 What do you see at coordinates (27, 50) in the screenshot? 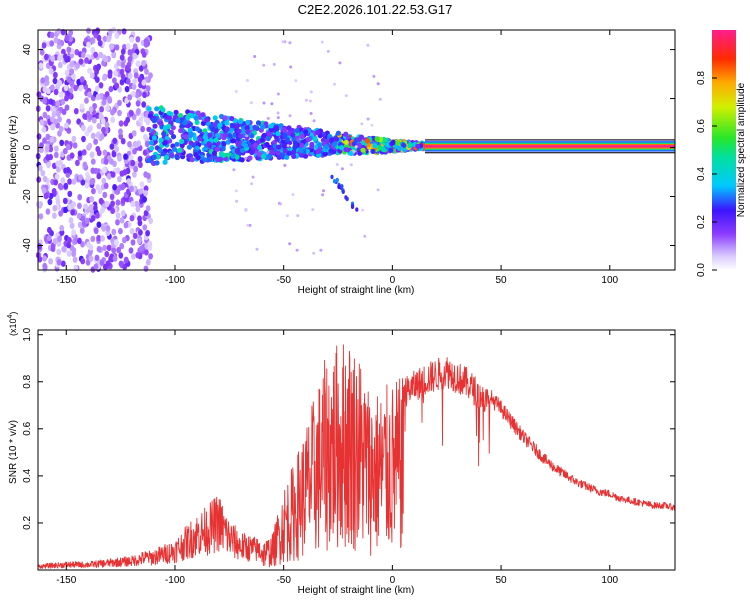
I see `y-tick-label: 40` at bounding box center [27, 50].